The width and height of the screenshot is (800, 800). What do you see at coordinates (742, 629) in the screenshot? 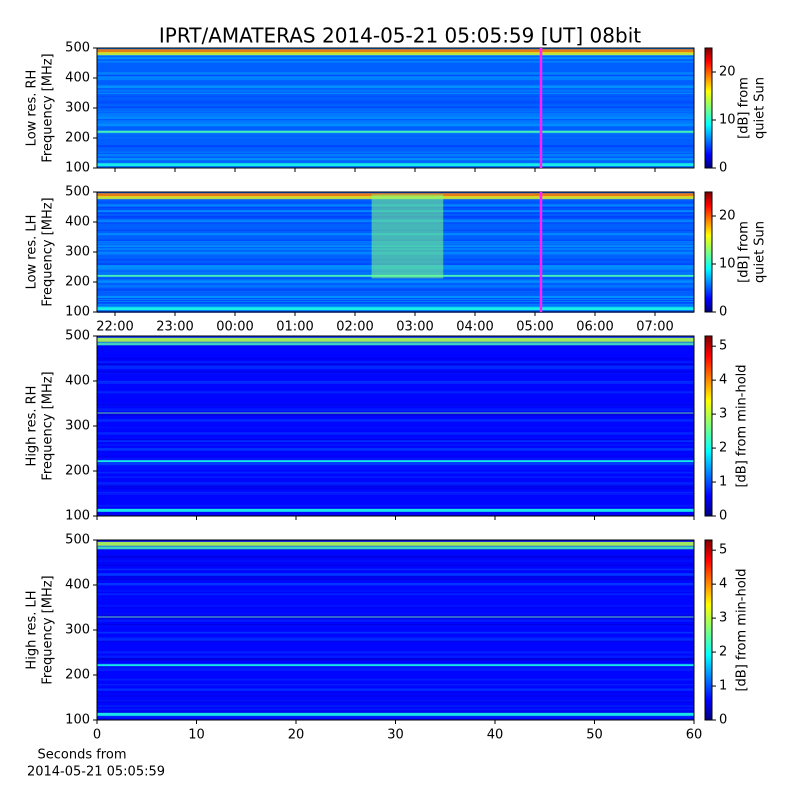
I see `colorbar-label: [dB] from min-hold` at bounding box center [742, 629].